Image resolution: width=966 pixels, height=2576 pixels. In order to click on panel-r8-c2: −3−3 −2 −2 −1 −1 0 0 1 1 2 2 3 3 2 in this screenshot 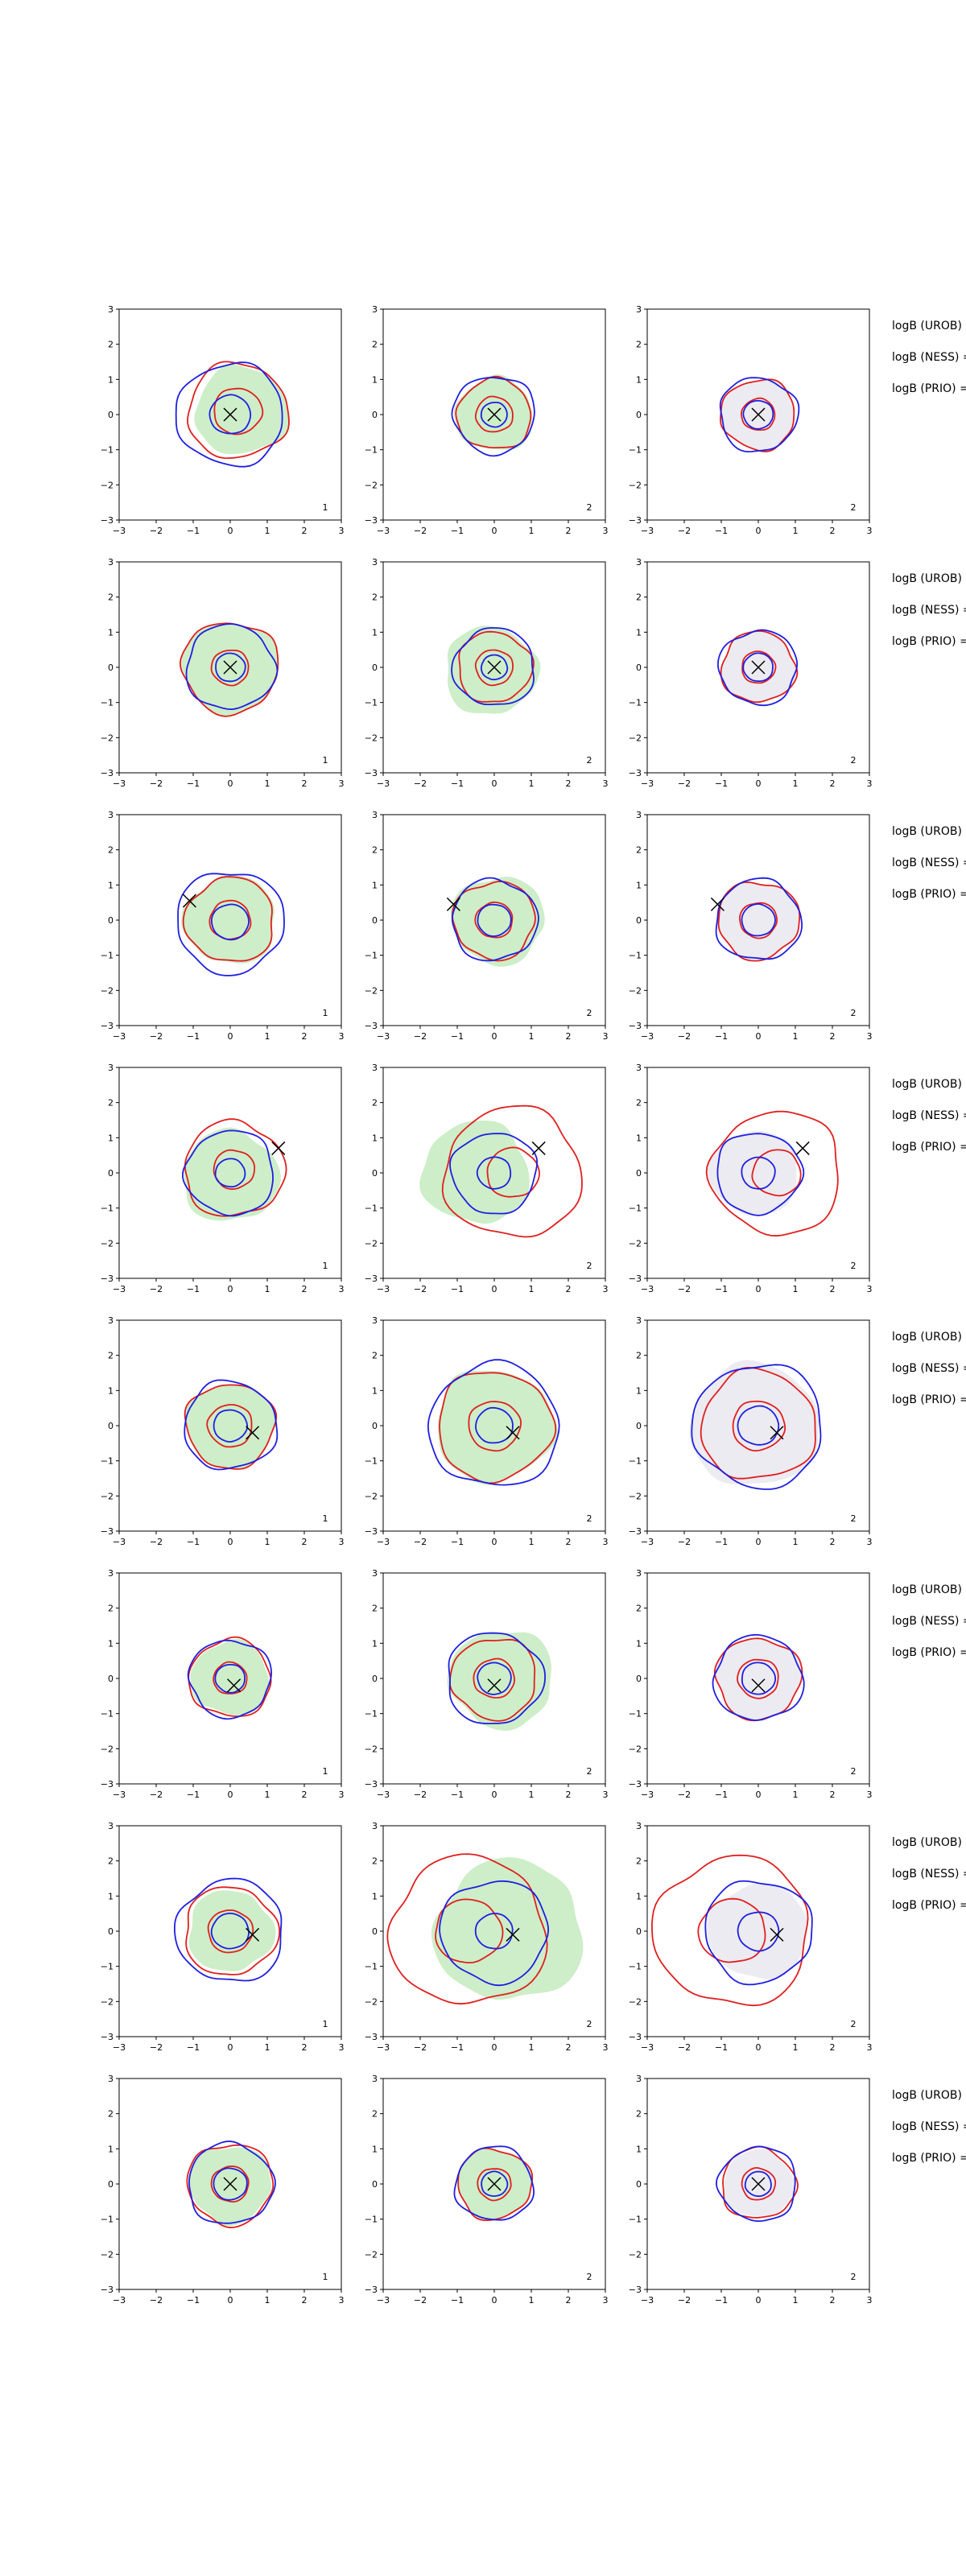, I will do `click(487, 2190)`.